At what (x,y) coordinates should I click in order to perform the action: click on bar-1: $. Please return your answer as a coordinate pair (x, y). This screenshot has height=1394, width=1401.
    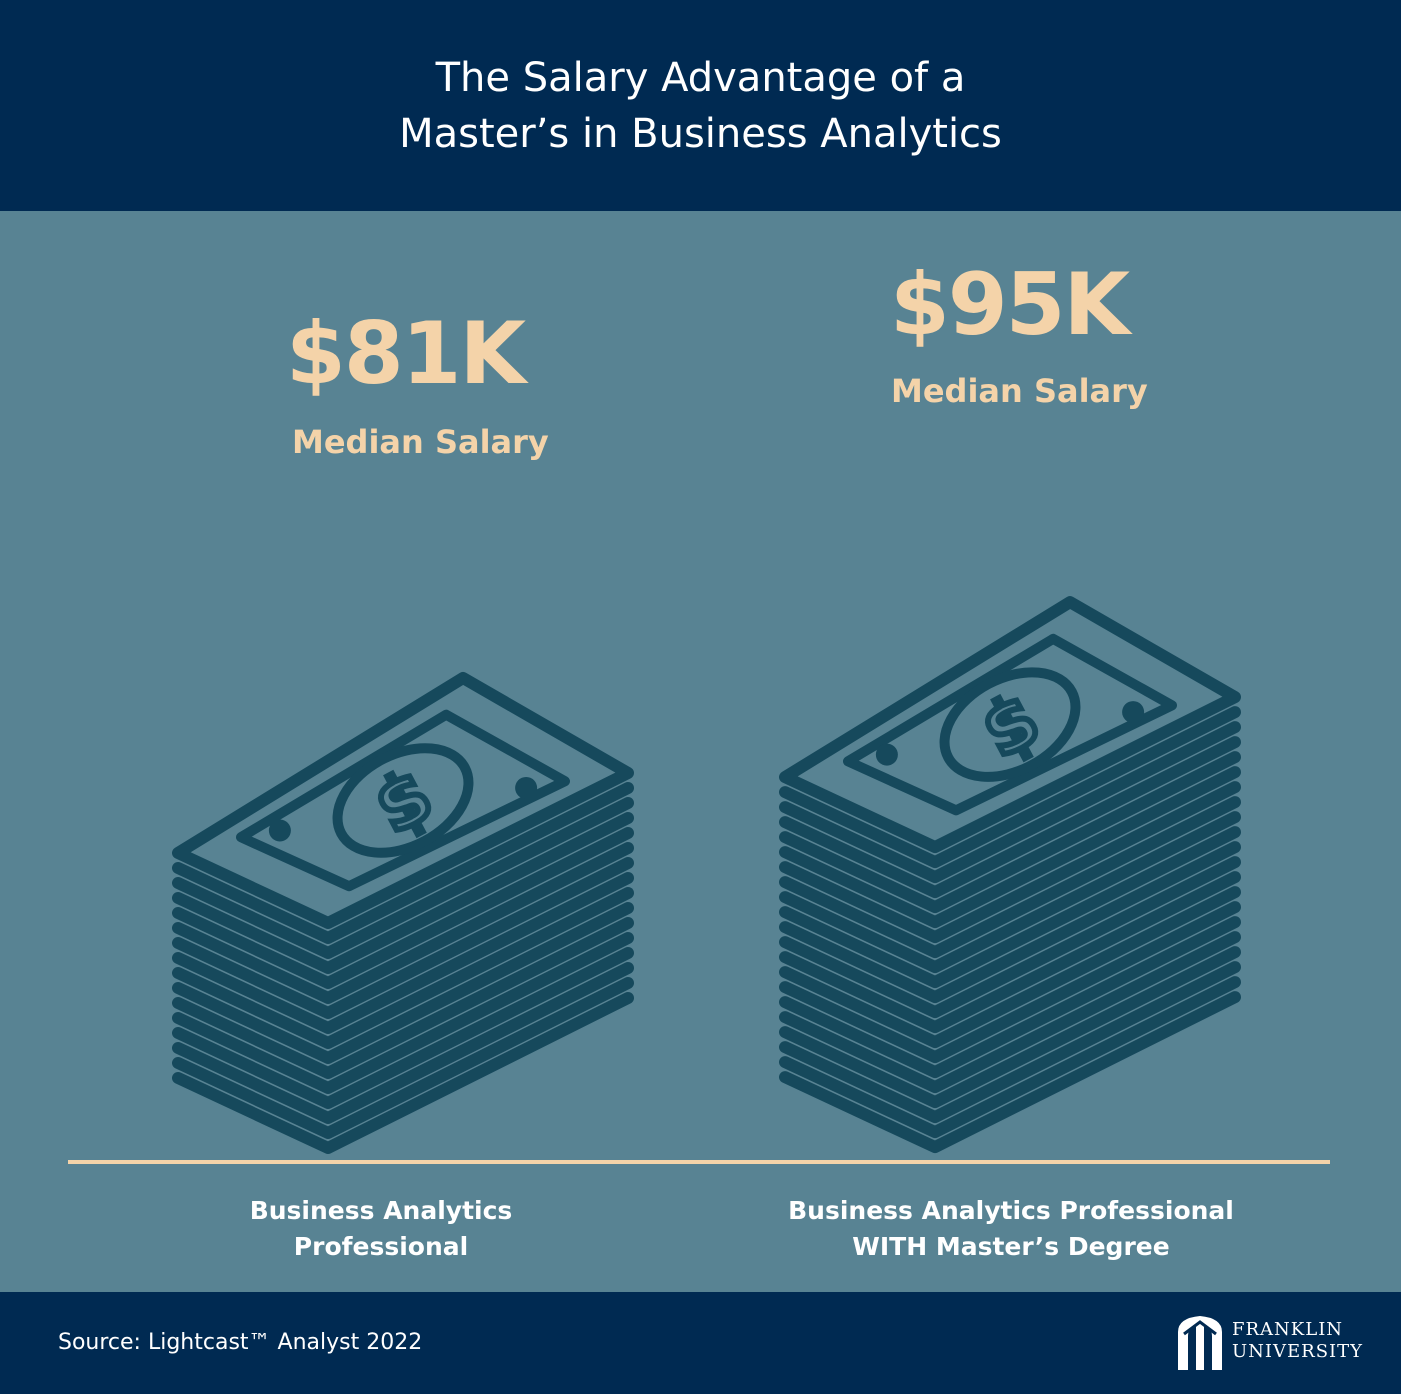
    Looking at the image, I should click on (403, 912).